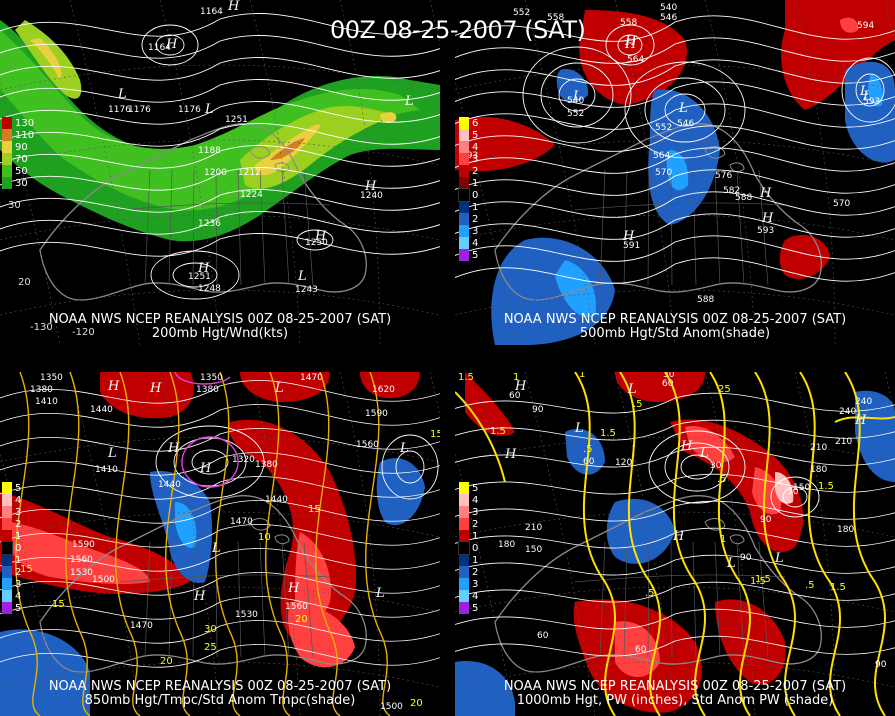 The image size is (895, 716). I want to click on legend-label: 70, so click(21, 159).